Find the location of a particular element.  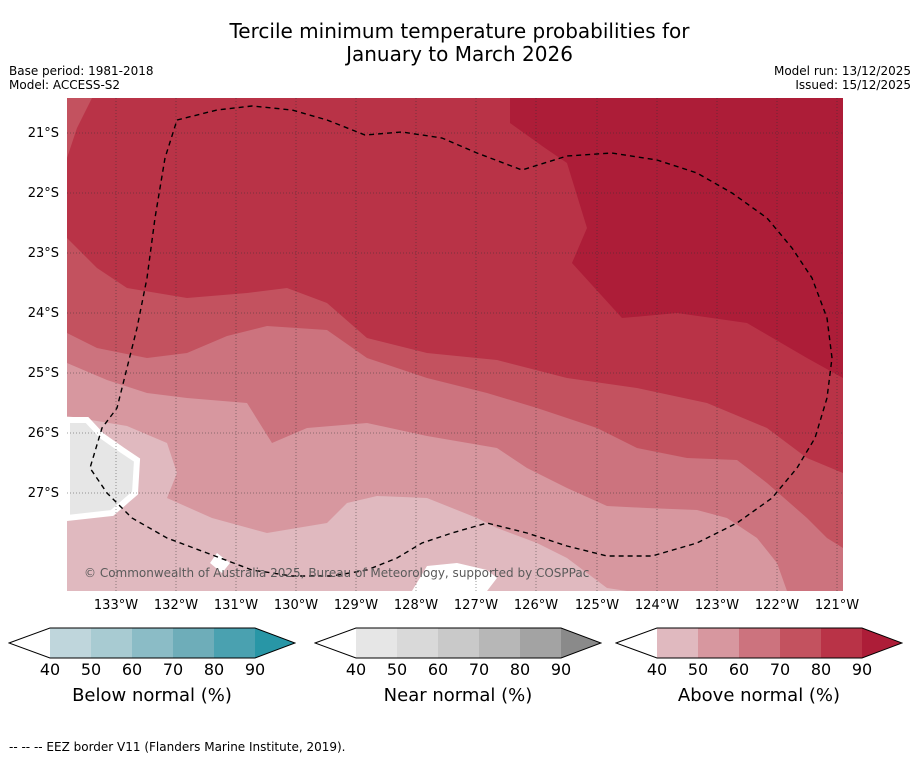

cb-near-title: Near normal (%) is located at coordinates (458, 695).